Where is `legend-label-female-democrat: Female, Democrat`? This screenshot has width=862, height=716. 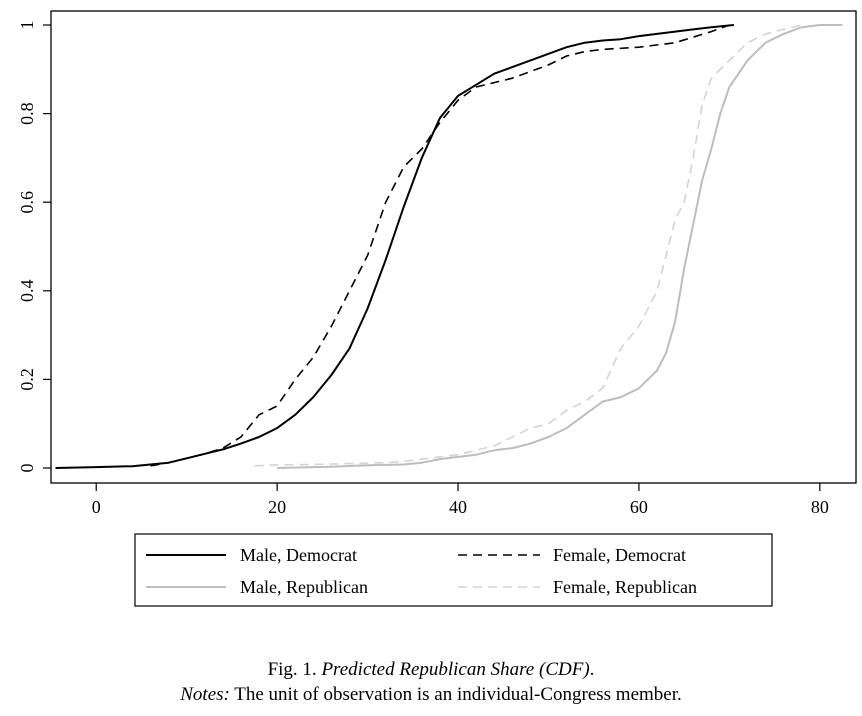 legend-label-female-democrat: Female, Democrat is located at coordinates (619, 555).